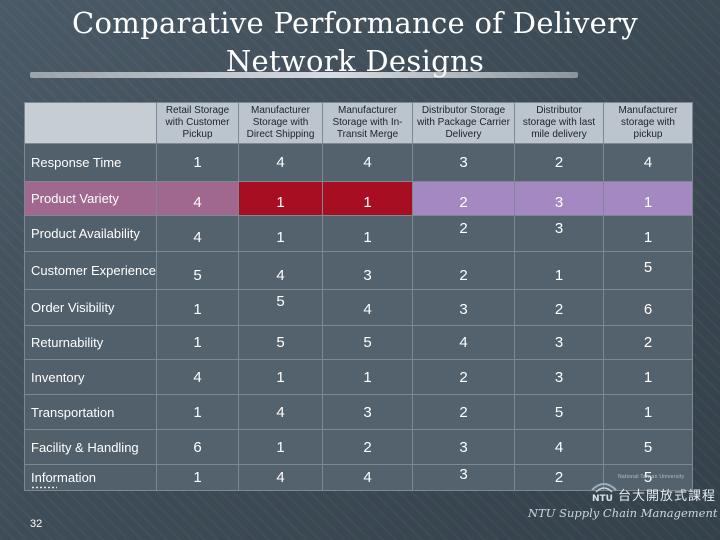 Image resolution: width=720 pixels, height=540 pixels. I want to click on table-row-returnability: Returnability 1 5 5 4 3 2, so click(358, 342).